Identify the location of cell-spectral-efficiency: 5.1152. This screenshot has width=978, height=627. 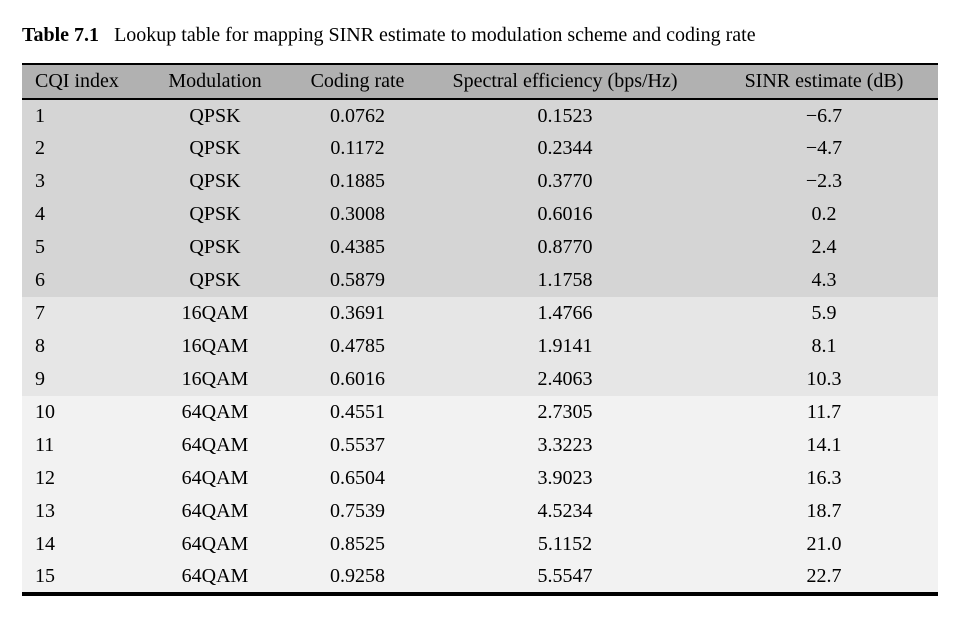
(565, 544).